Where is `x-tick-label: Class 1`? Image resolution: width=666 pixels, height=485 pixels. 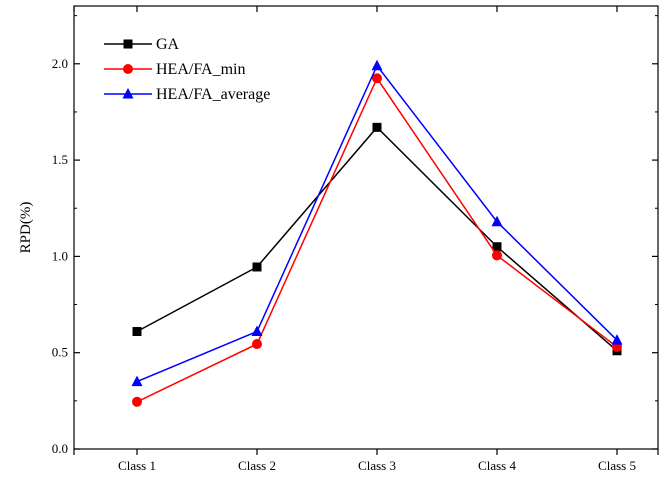 x-tick-label: Class 1 is located at coordinates (137, 465).